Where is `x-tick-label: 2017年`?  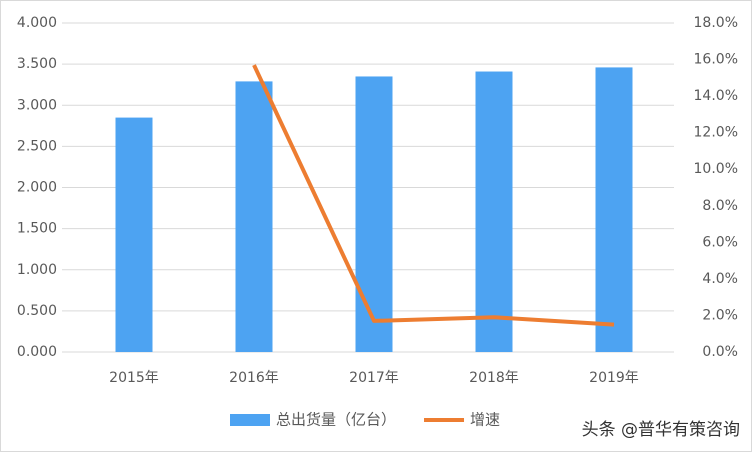 x-tick-label: 2017年 is located at coordinates (374, 378).